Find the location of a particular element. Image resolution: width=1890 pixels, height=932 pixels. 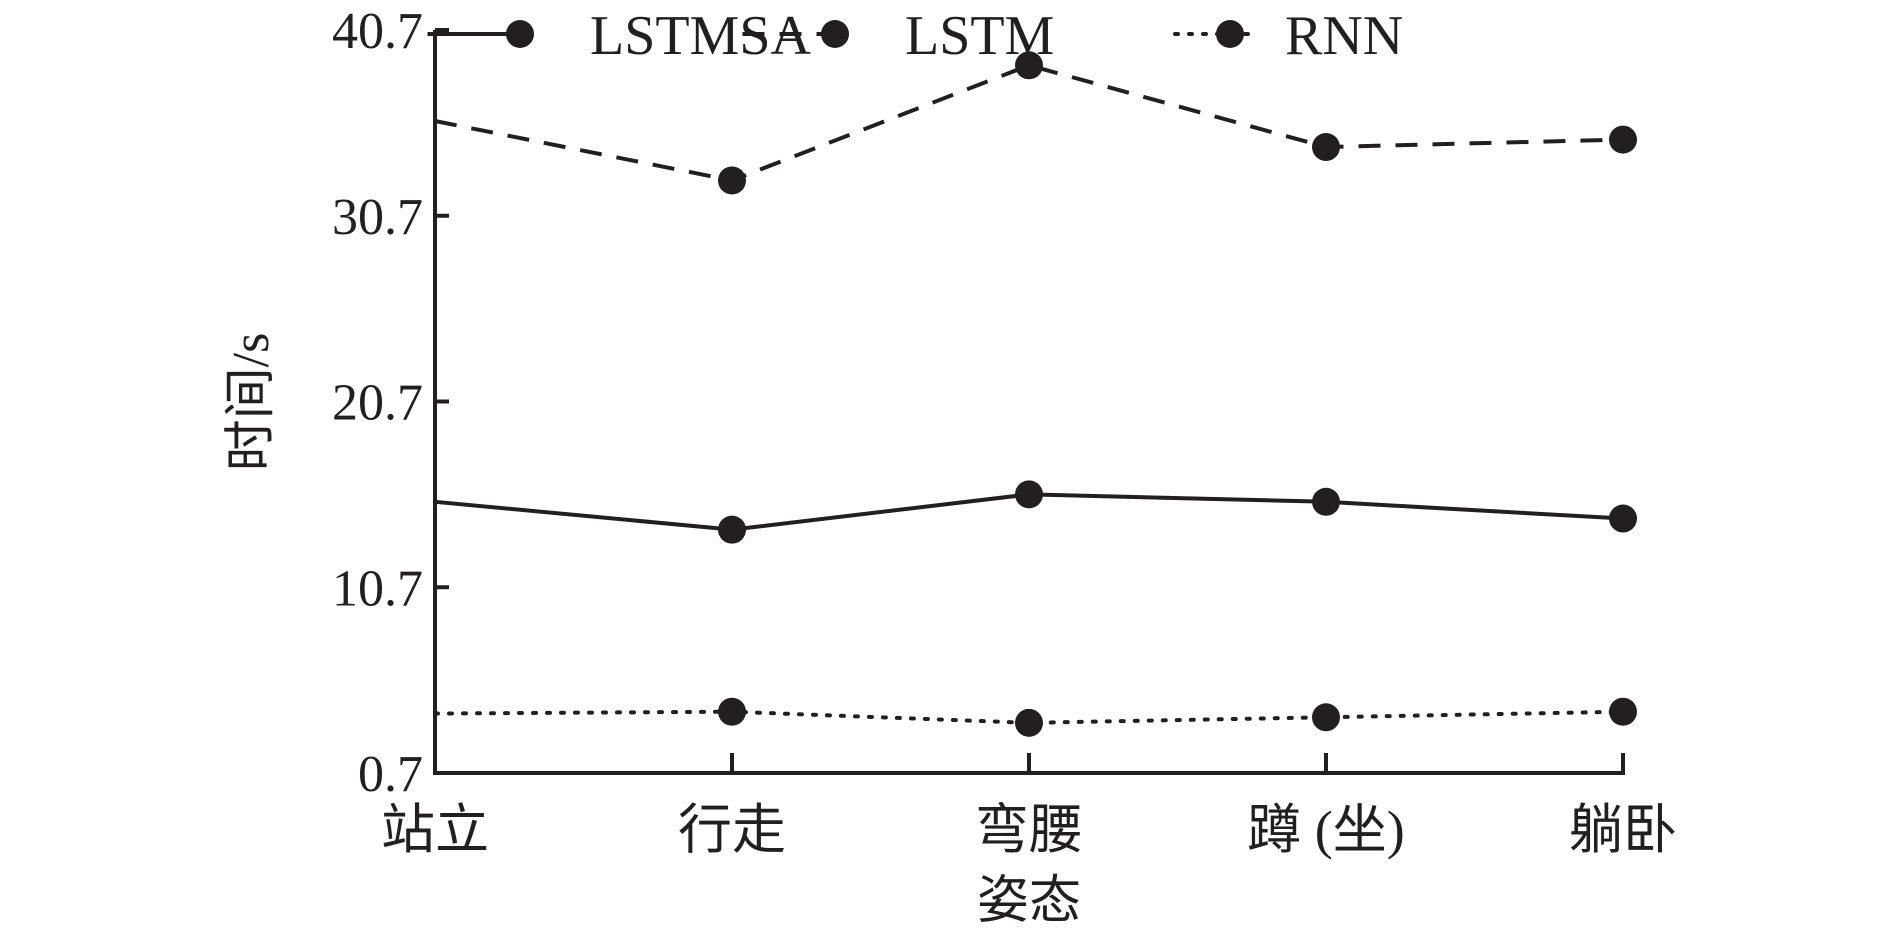

legend-label-lstm: LSTM is located at coordinates (979, 36).